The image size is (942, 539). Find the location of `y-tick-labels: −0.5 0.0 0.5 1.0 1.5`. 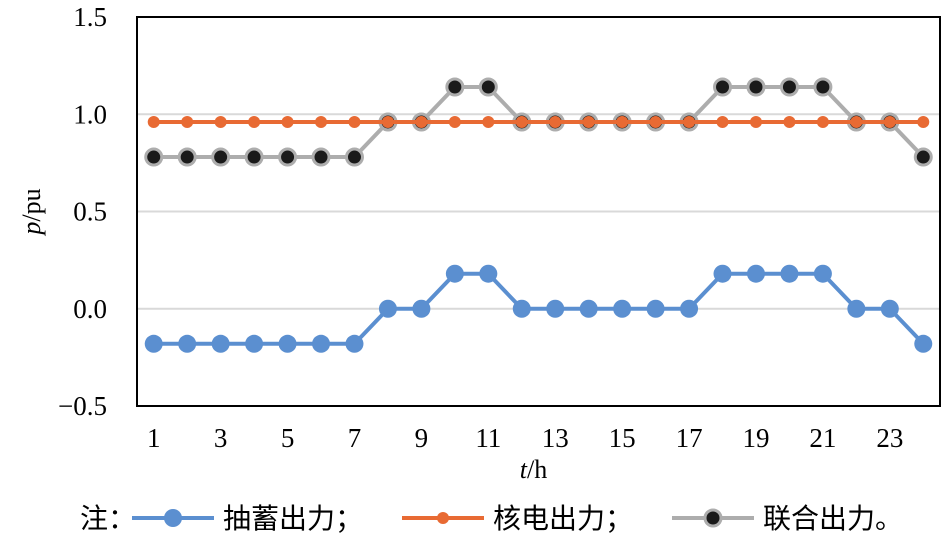

y-tick-labels: −0.5 0.0 0.5 1.0 1.5 is located at coordinates (82, 211).